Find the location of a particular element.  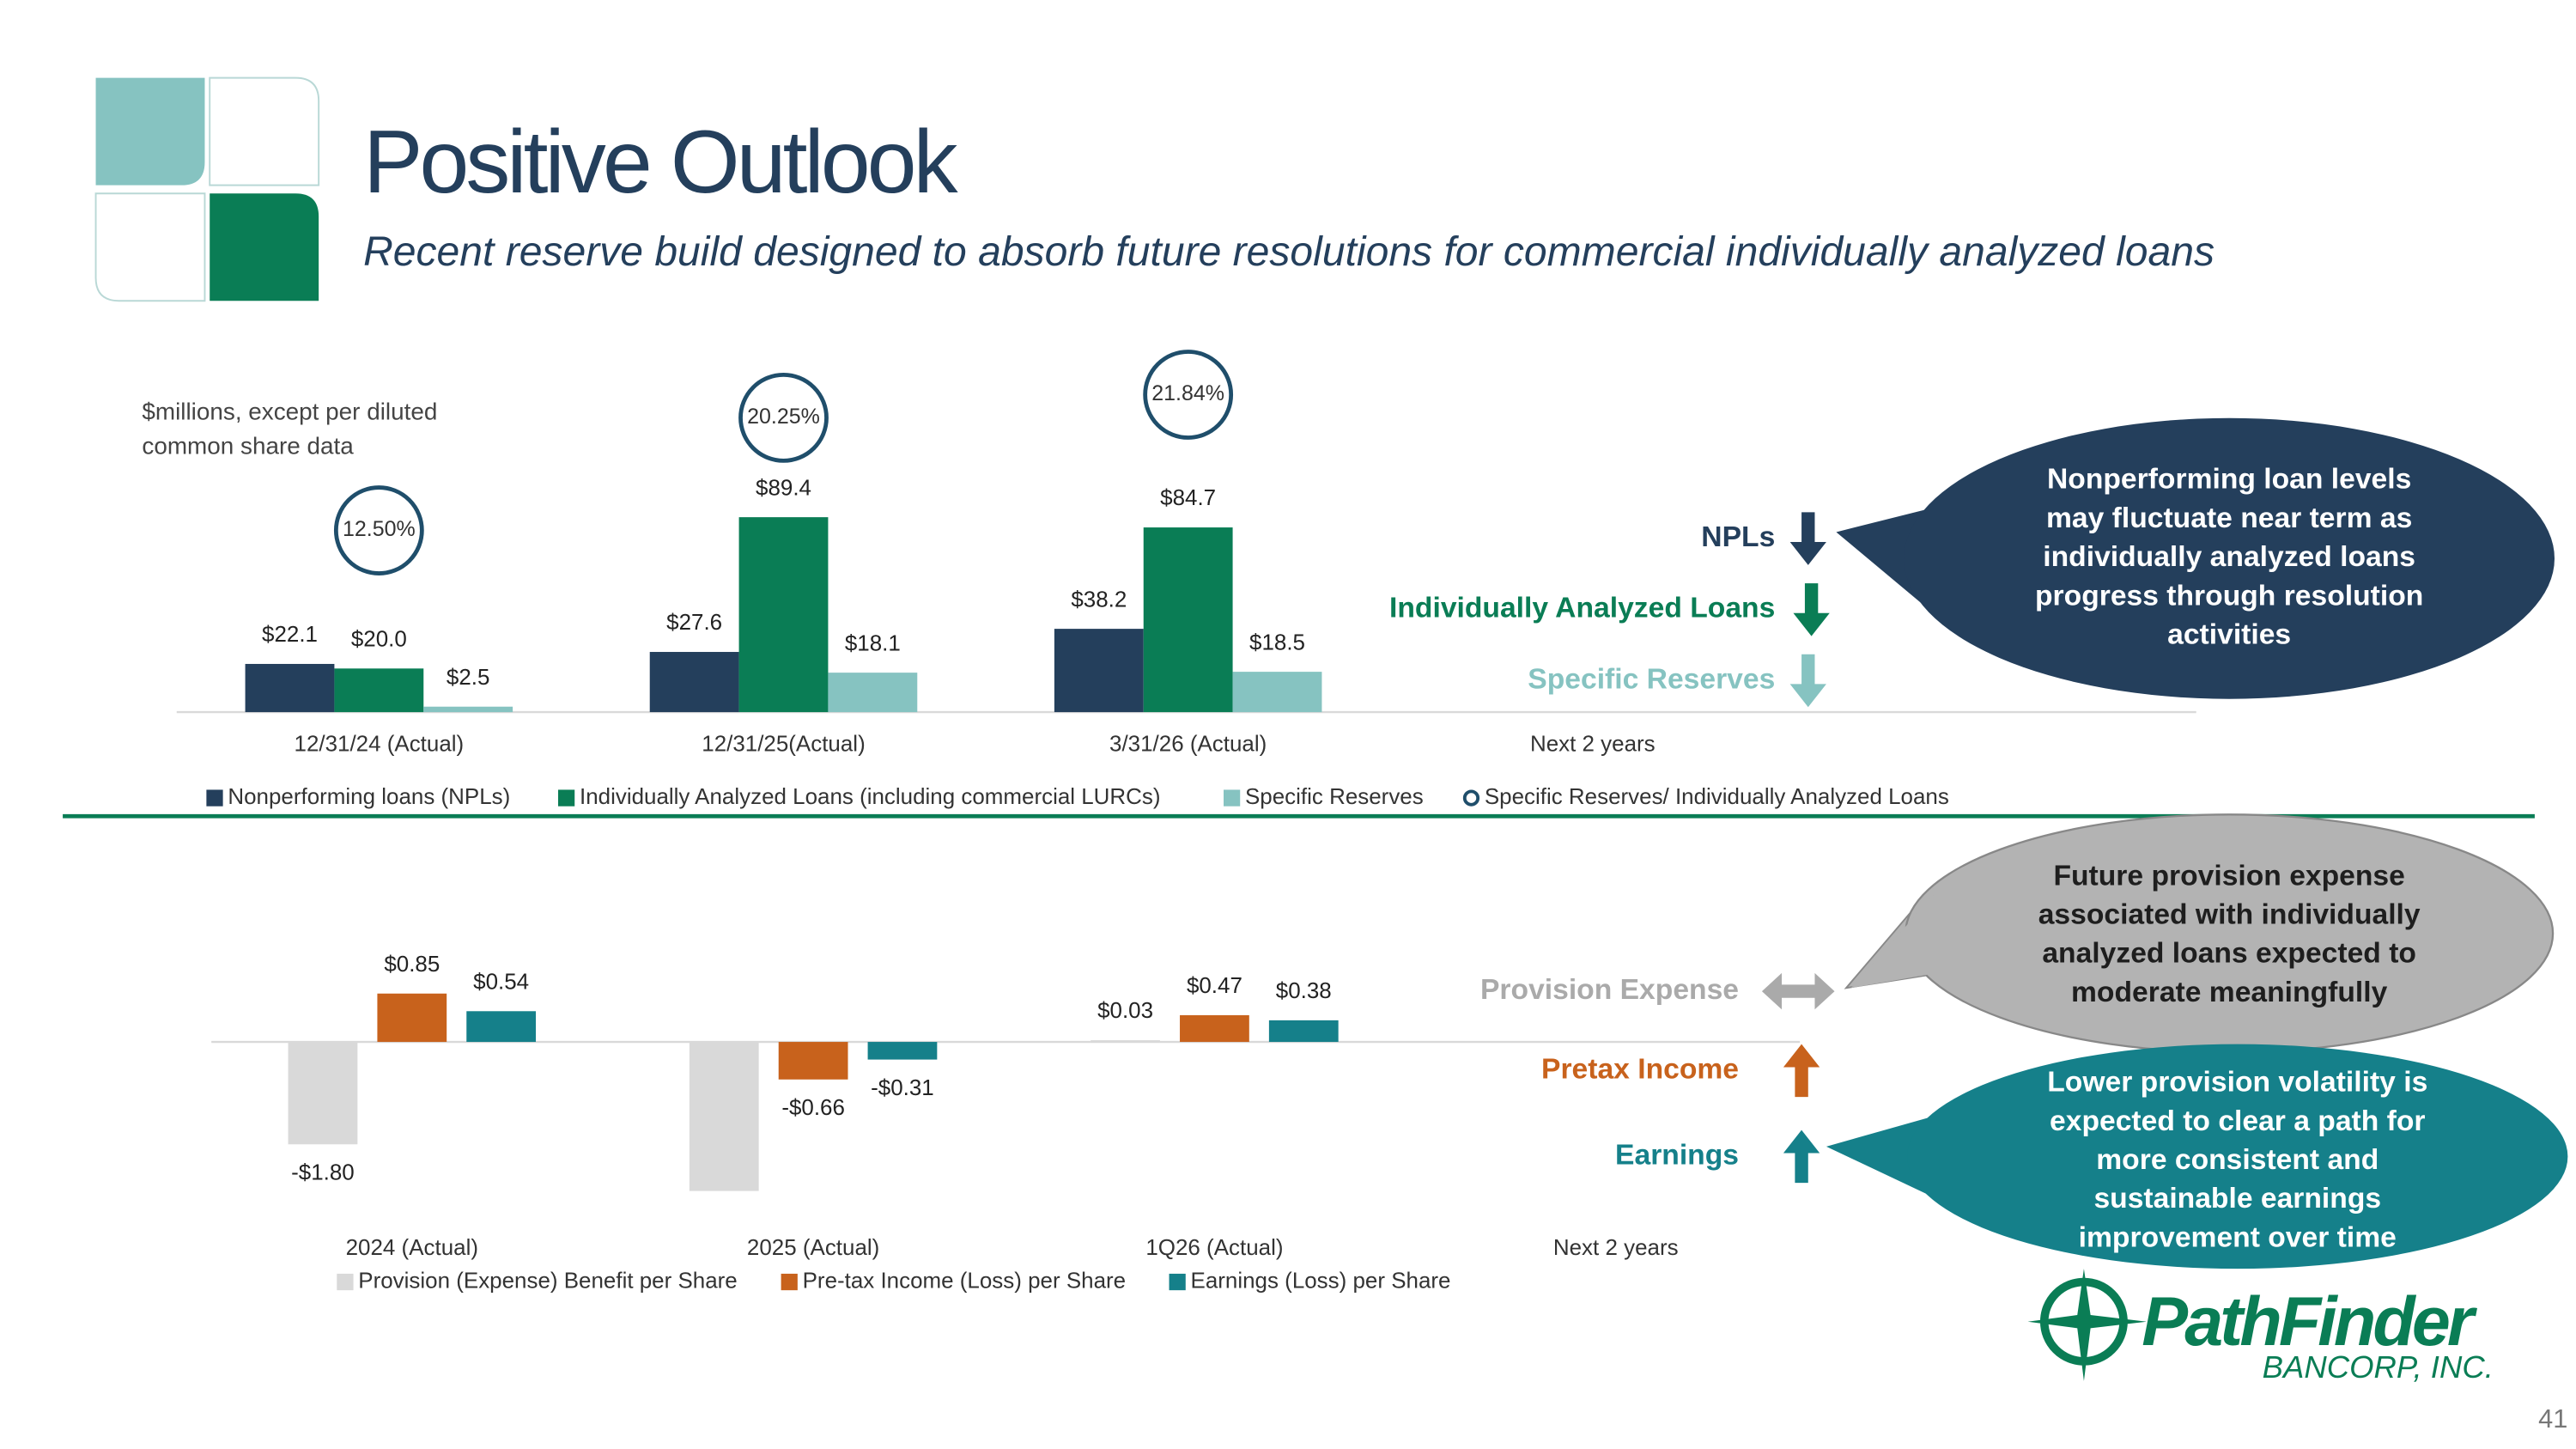

data-label: $89.4 is located at coordinates (783, 487).